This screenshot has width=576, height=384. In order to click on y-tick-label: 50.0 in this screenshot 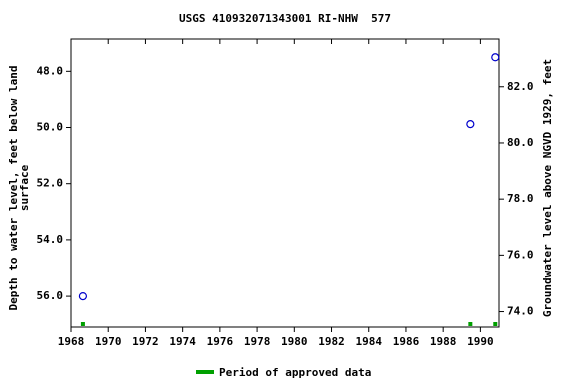, I will do `click(50, 127)`.